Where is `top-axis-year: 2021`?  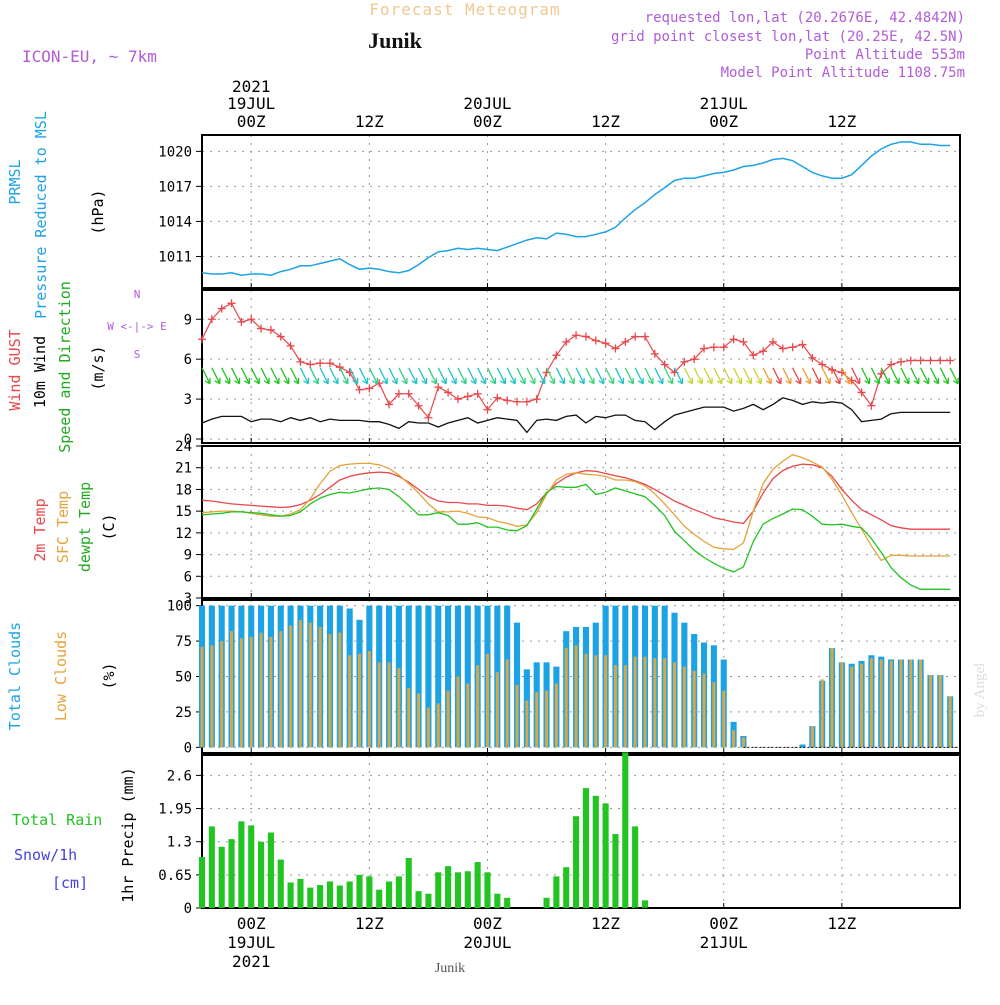
top-axis-year: 2021 is located at coordinates (251, 86).